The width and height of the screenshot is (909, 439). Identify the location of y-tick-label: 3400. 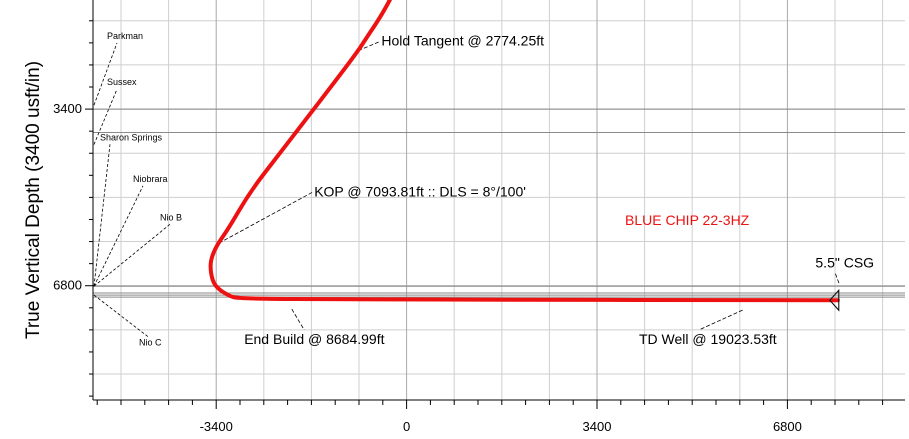
(67, 108).